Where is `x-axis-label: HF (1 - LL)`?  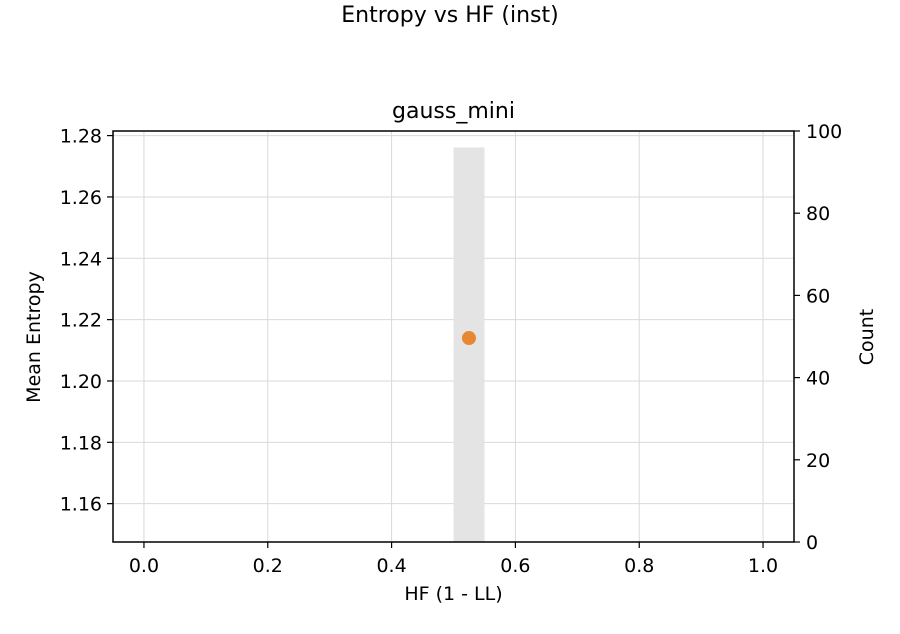
x-axis-label: HF (1 - LL) is located at coordinates (453, 594).